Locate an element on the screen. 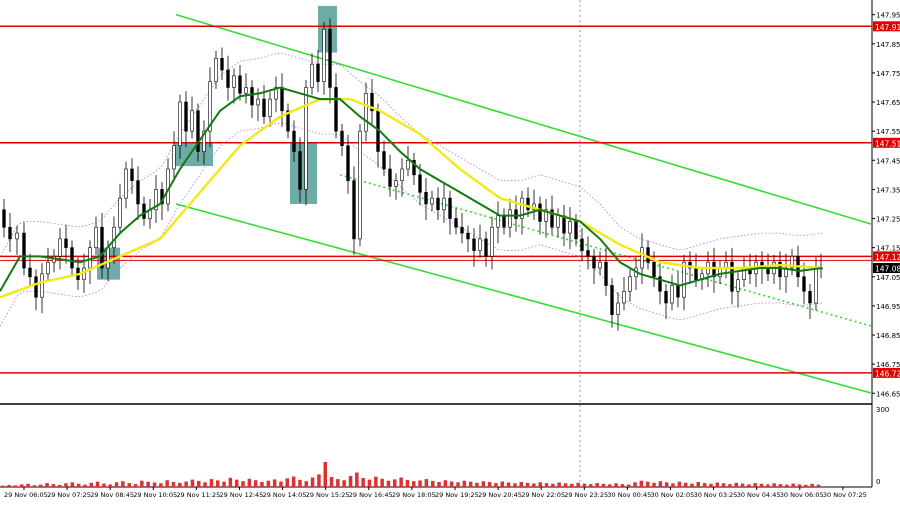  level-label: 146.72 is located at coordinates (887, 373).